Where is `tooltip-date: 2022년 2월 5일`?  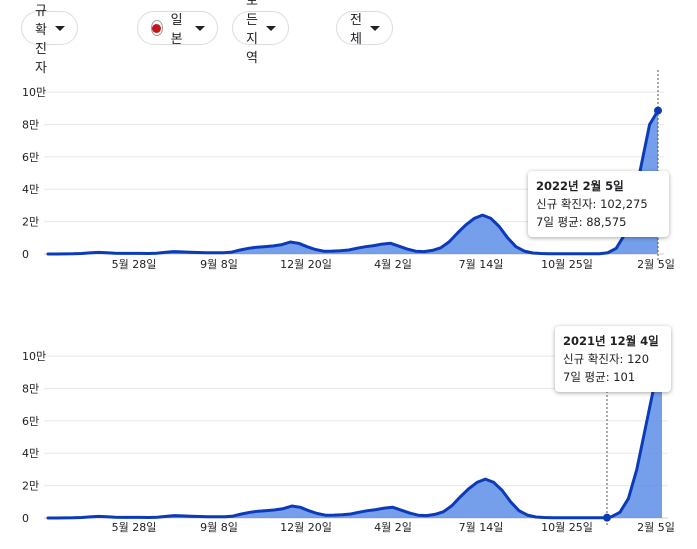 tooltip-date: 2022년 2월 5일 is located at coordinates (580, 186).